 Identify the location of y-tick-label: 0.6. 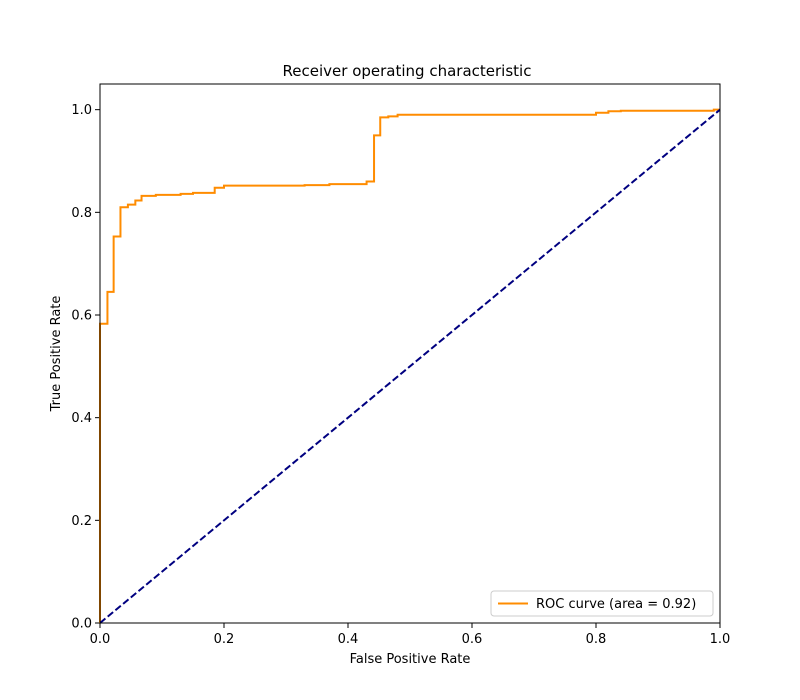
(81, 316).